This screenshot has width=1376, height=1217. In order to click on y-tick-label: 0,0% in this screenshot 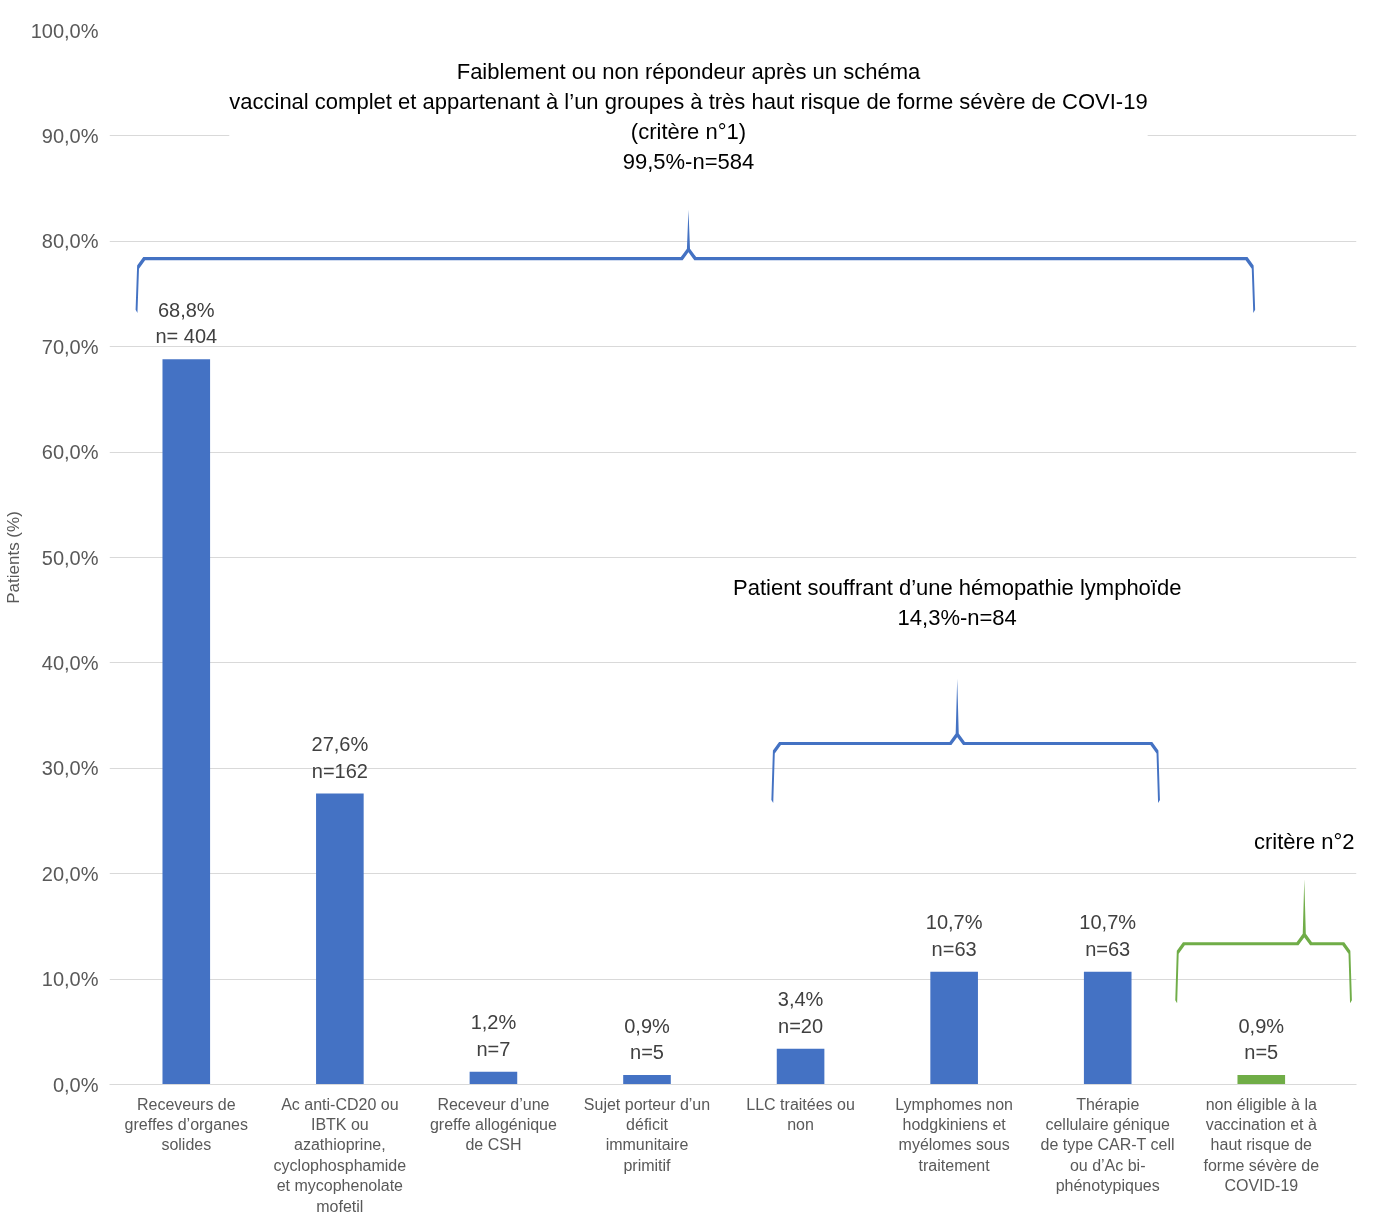, I will do `click(75, 1084)`.